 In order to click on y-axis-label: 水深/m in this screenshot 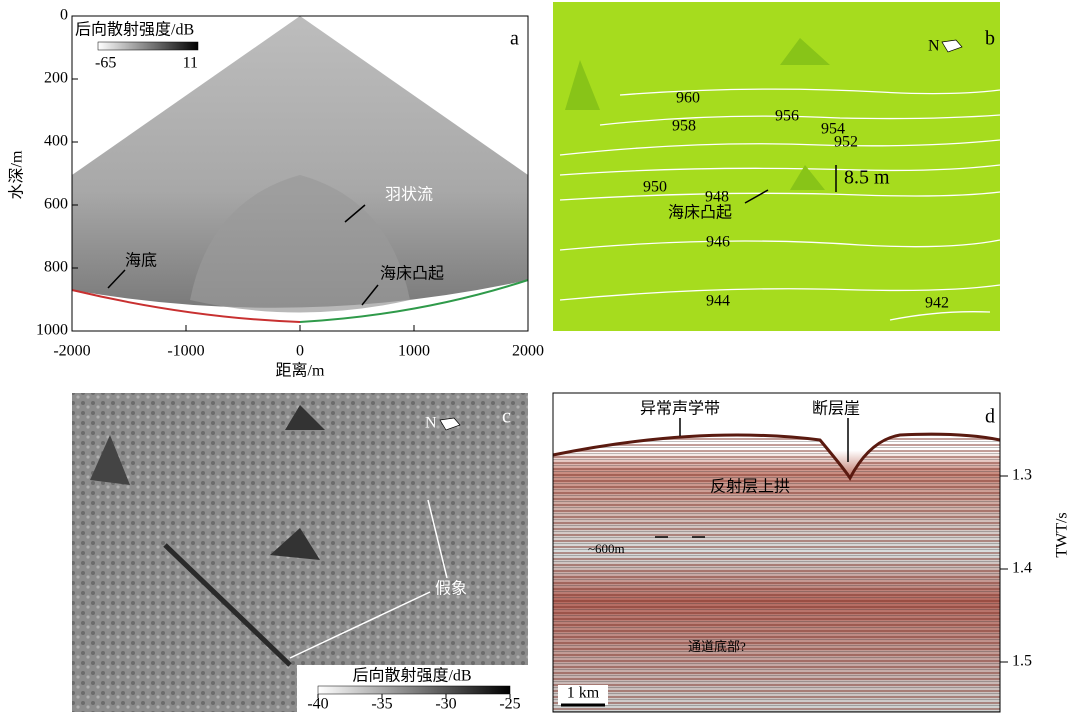, I will do `click(17, 174)`.